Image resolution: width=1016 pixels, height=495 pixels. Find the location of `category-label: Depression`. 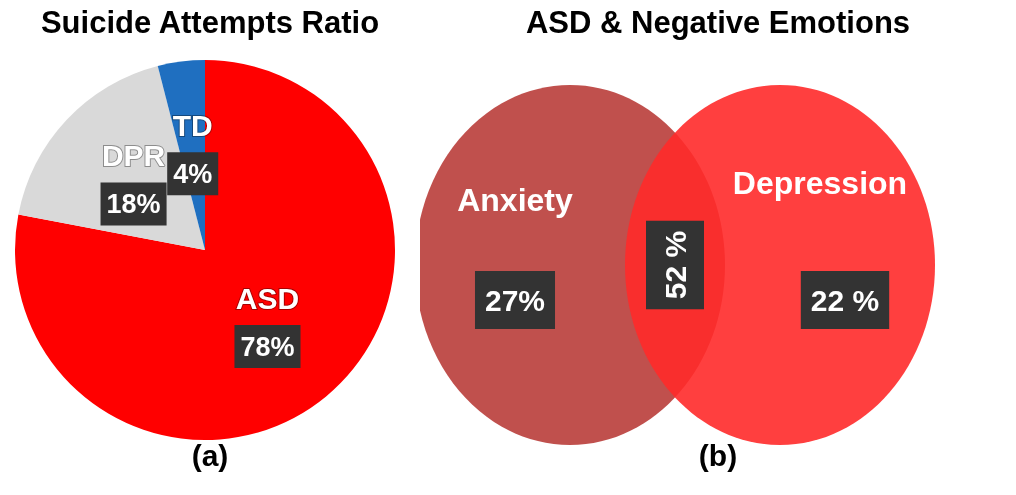

category-label: Depression is located at coordinates (820, 183).